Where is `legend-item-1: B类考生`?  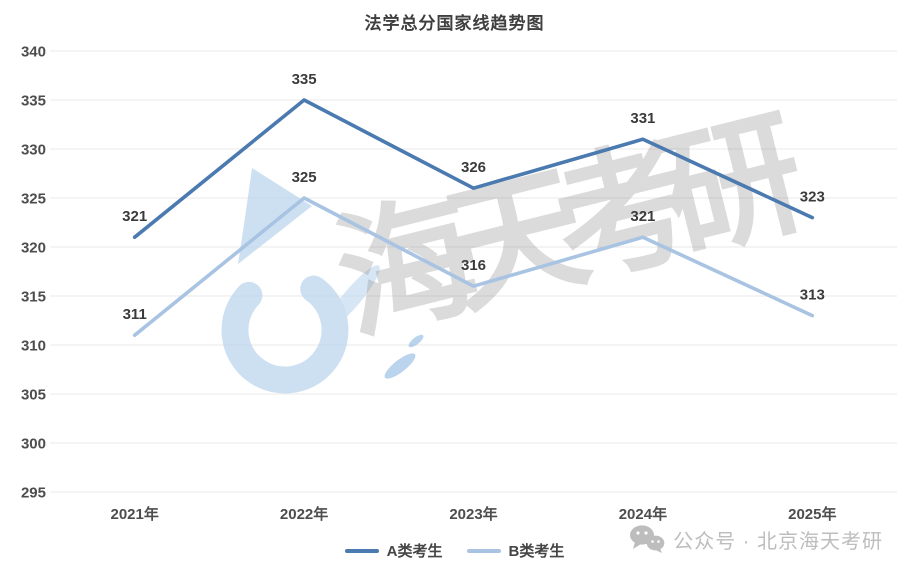 legend-item-1: B类考生 is located at coordinates (515, 550).